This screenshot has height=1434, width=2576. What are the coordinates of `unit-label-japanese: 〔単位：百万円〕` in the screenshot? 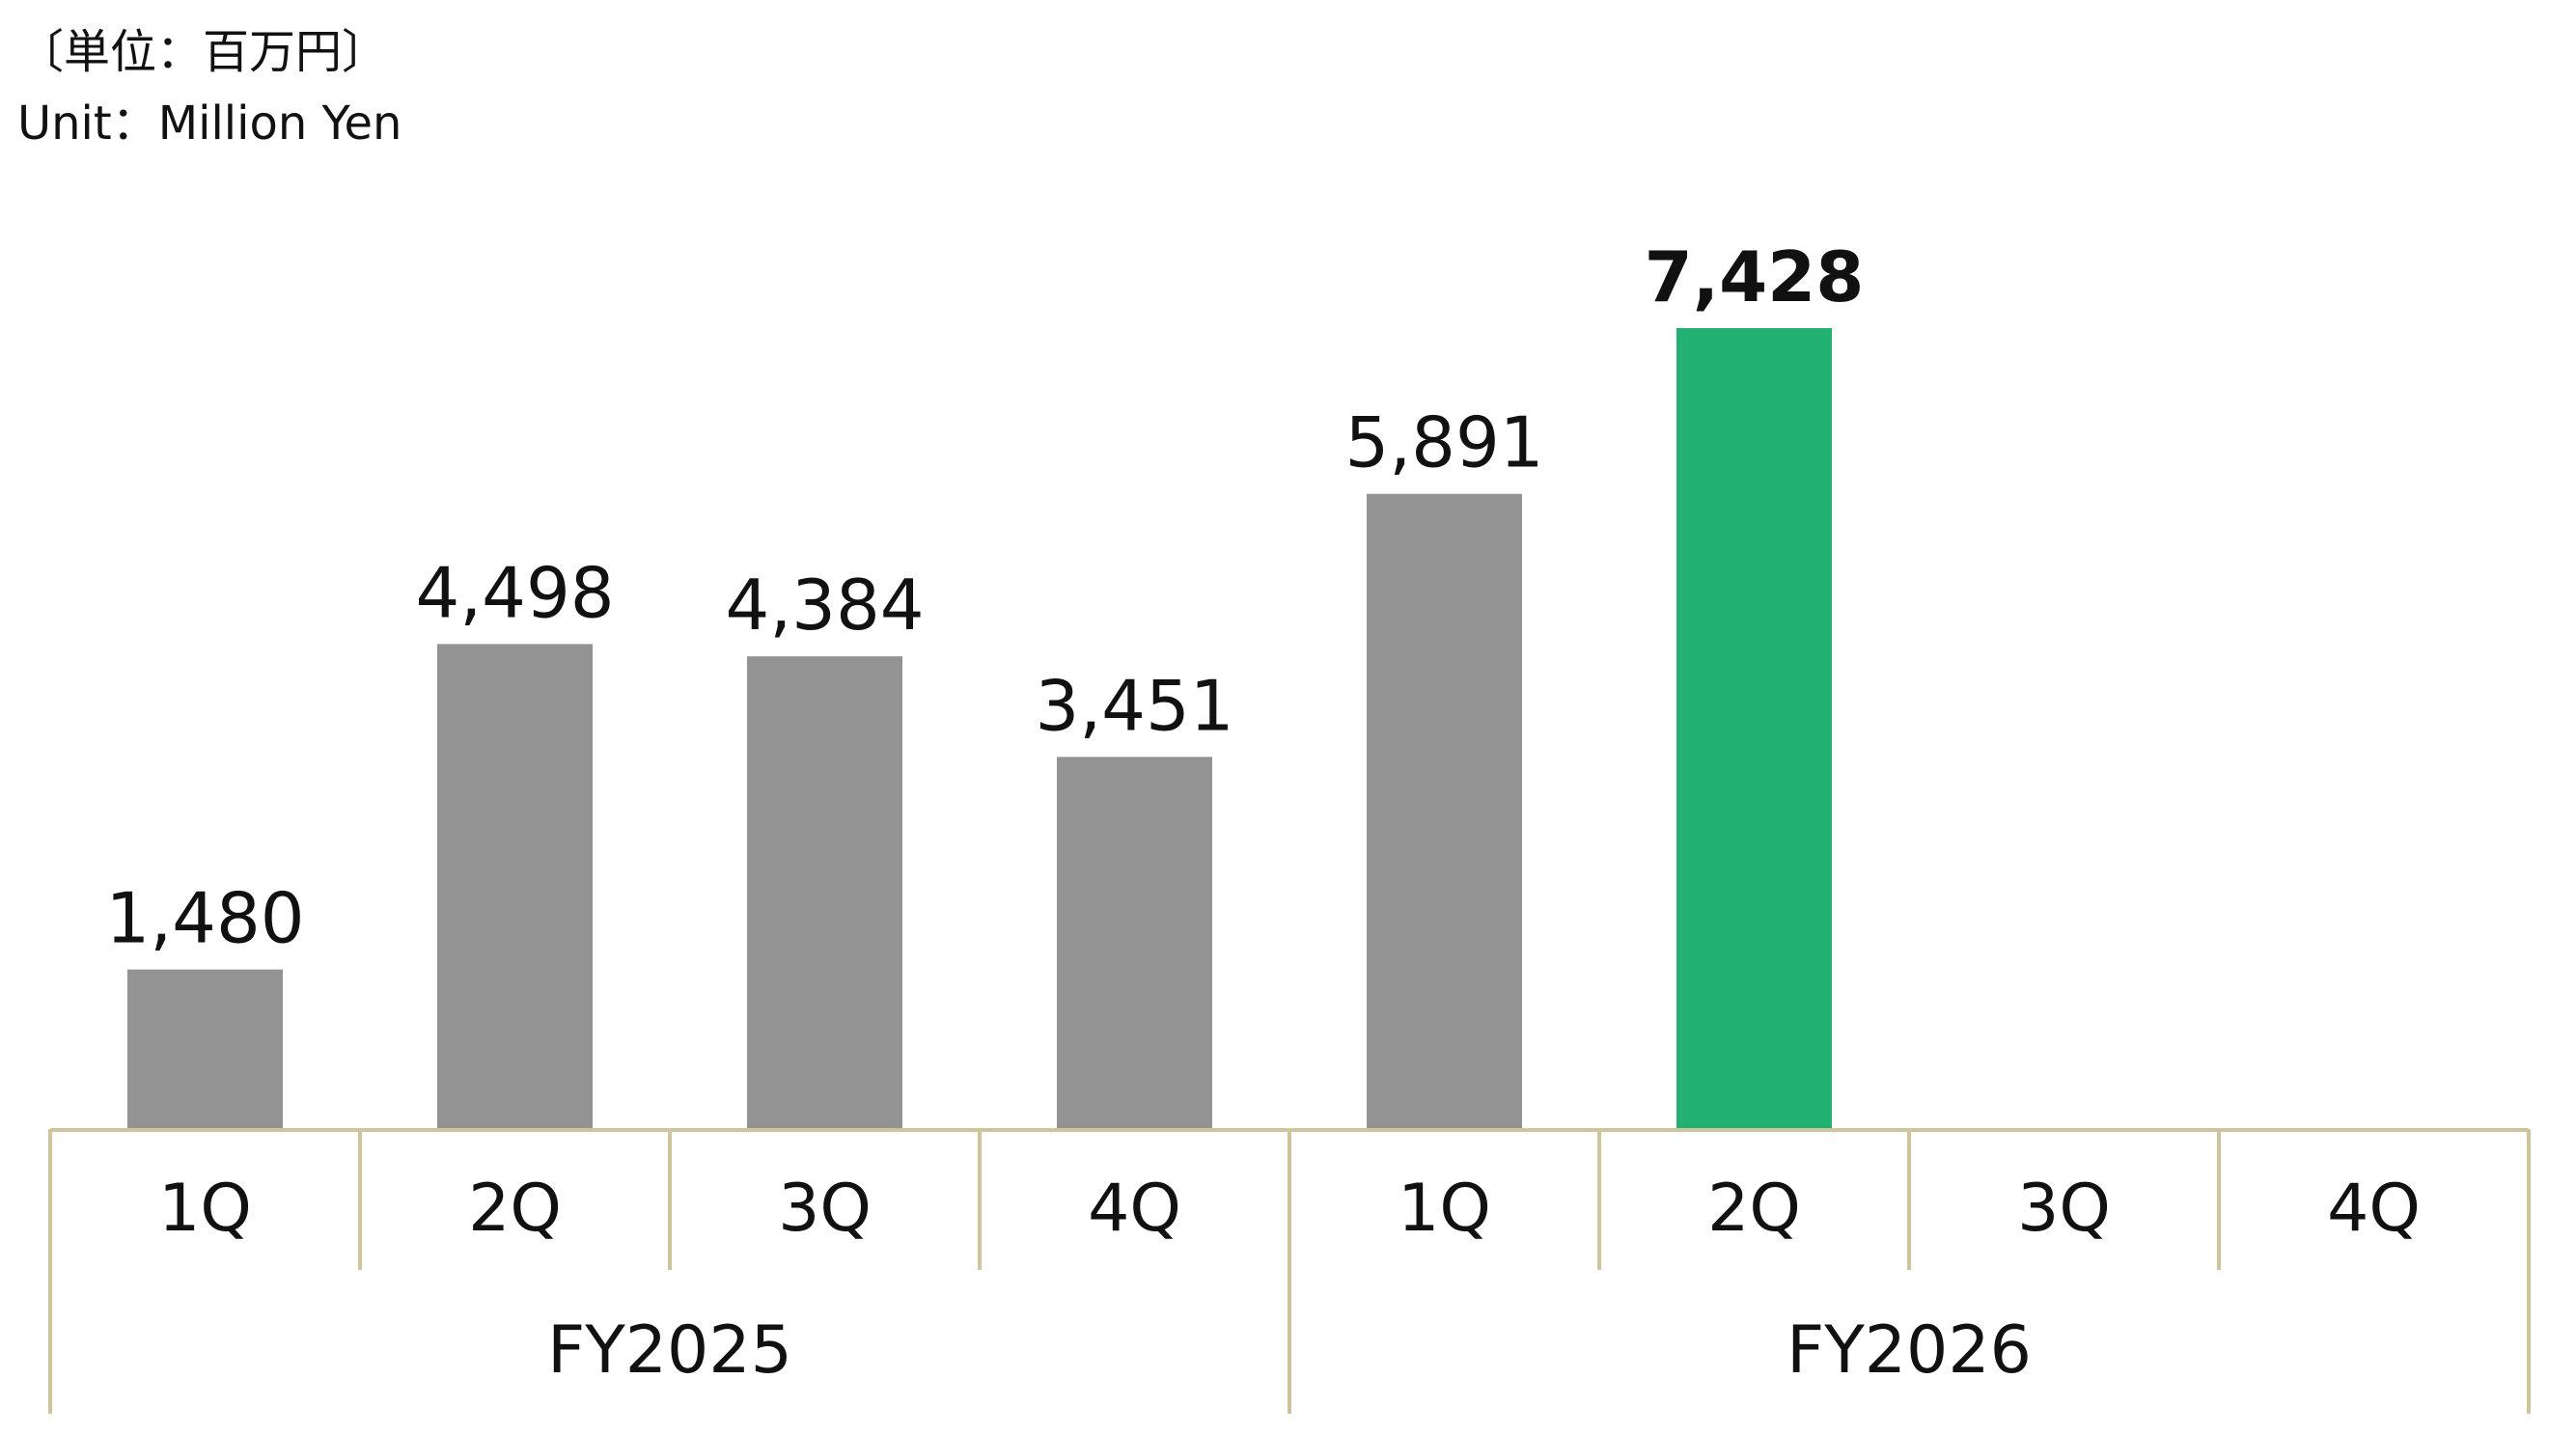 It's located at (203, 52).